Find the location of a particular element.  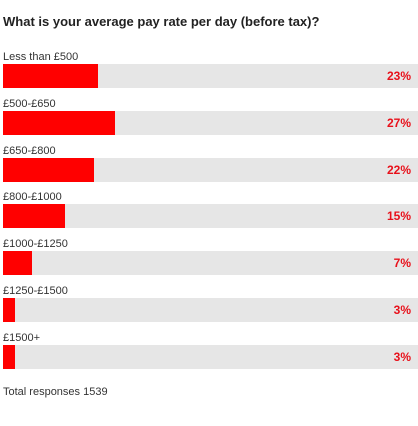

bar-track: 15% is located at coordinates (210, 216).